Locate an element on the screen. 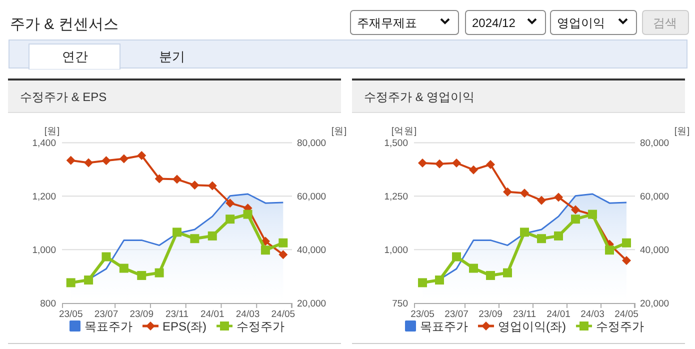 This screenshot has width=695, height=349. text: 분기 is located at coordinates (172, 56).